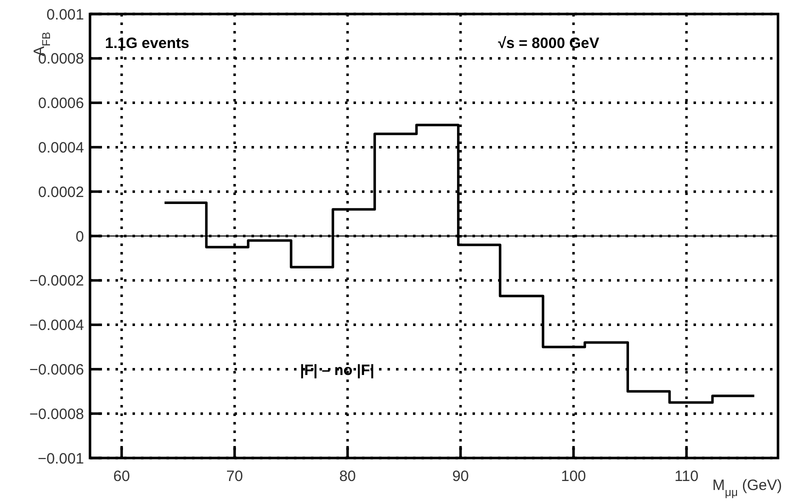  Describe the element at coordinates (234, 476) in the screenshot. I see `x-tick-label: 70` at that location.